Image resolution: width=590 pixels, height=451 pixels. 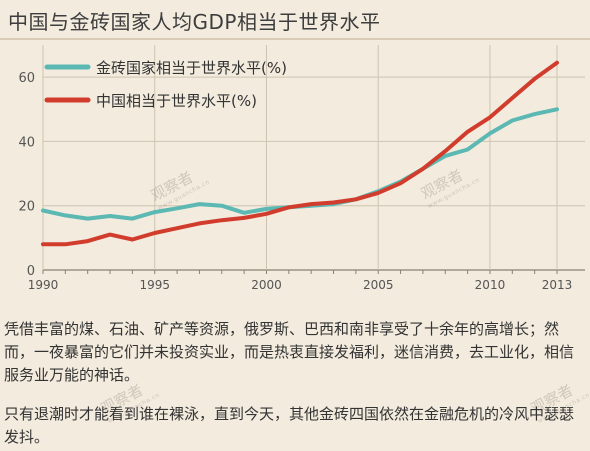 What do you see at coordinates (378, 285) in the screenshot?
I see `x-tick-label: 2005` at bounding box center [378, 285].